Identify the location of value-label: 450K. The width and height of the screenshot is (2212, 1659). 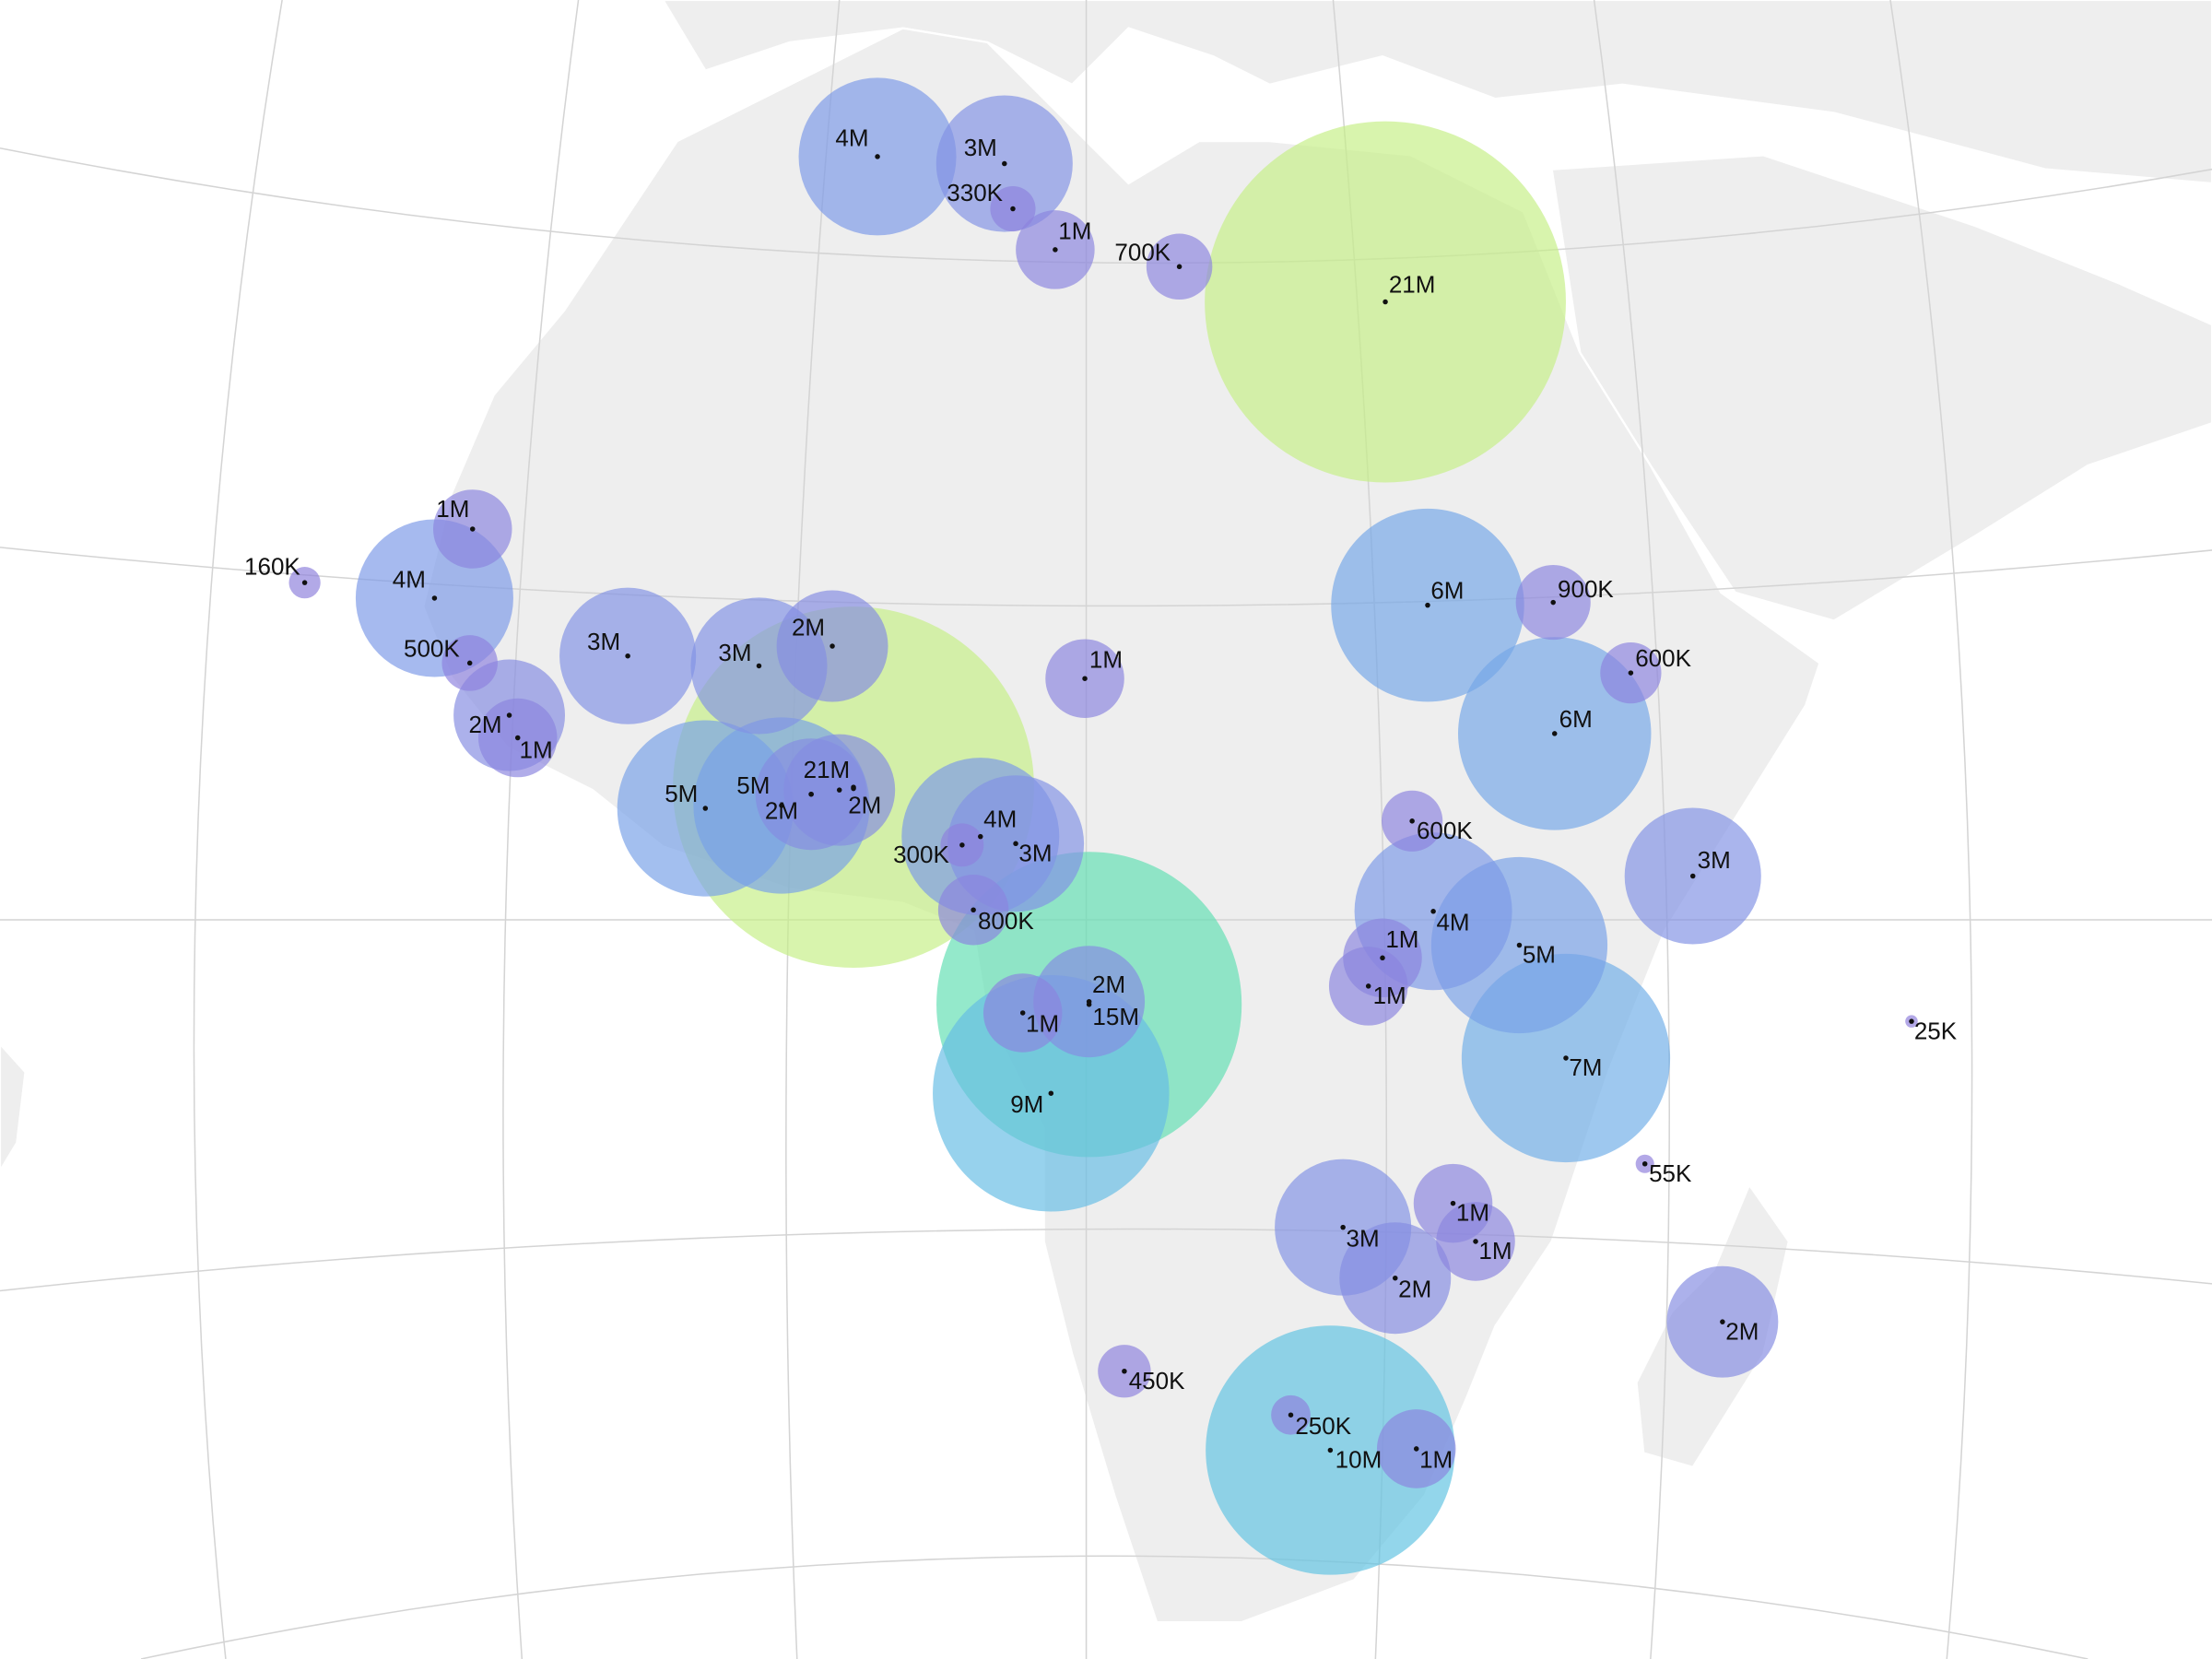
(1157, 1380).